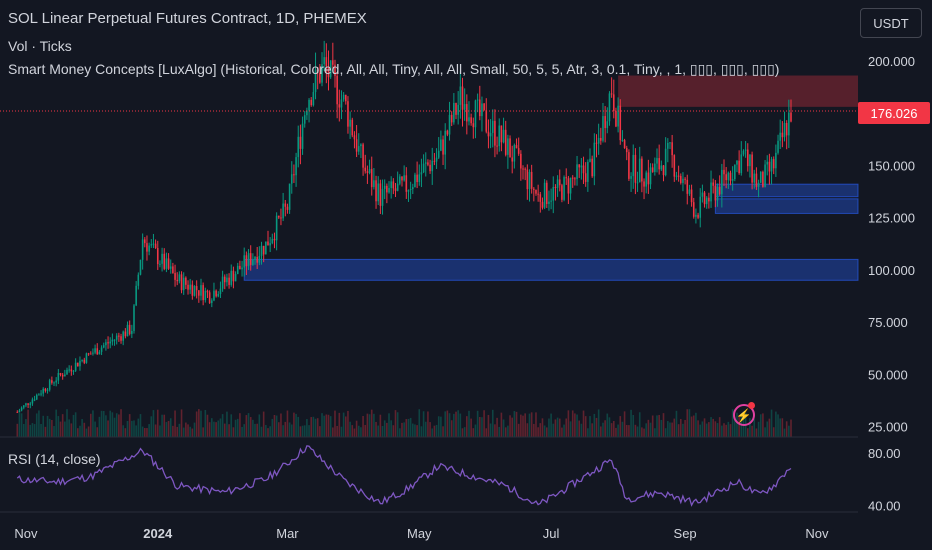 The image size is (932, 550). Describe the element at coordinates (891, 23) in the screenshot. I see `currency-button: USDT` at that location.